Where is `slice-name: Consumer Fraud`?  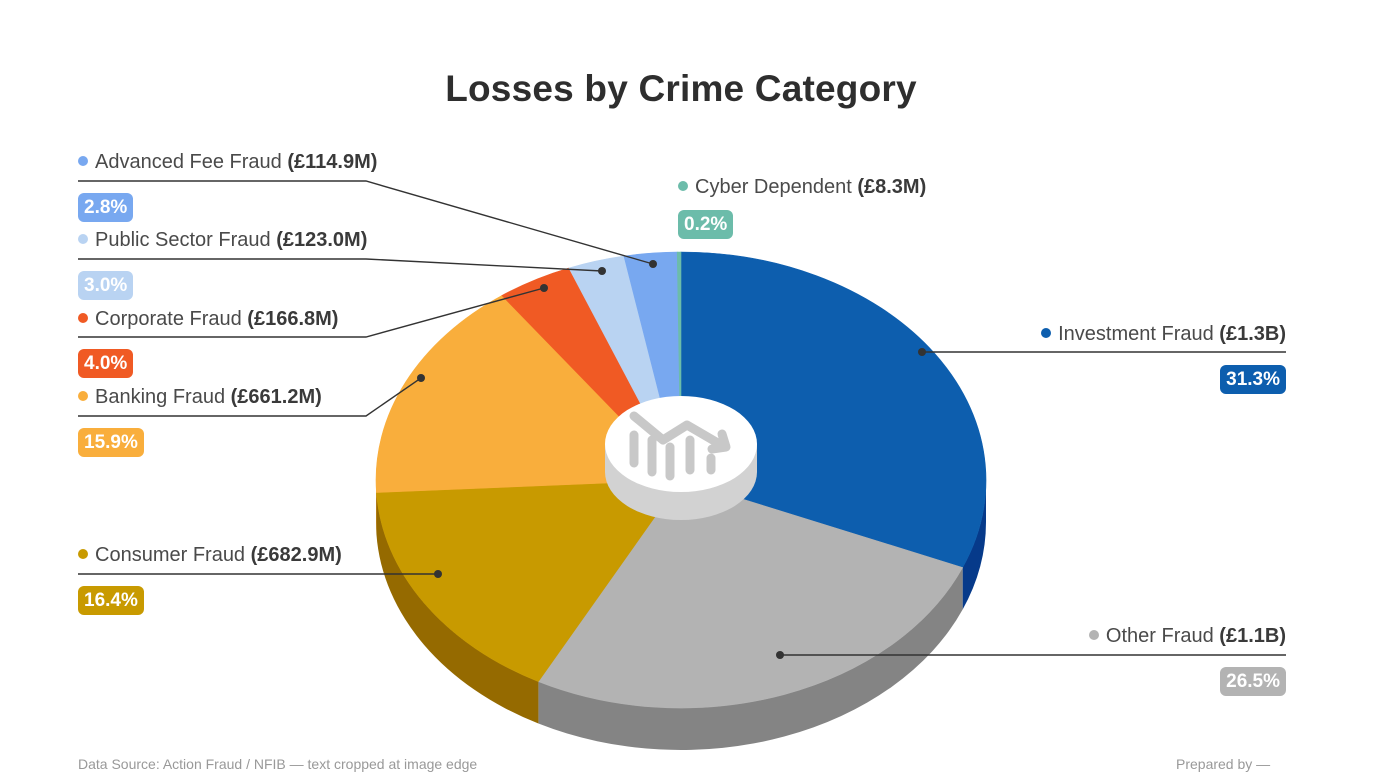
slice-name: Consumer Fraud is located at coordinates (173, 555).